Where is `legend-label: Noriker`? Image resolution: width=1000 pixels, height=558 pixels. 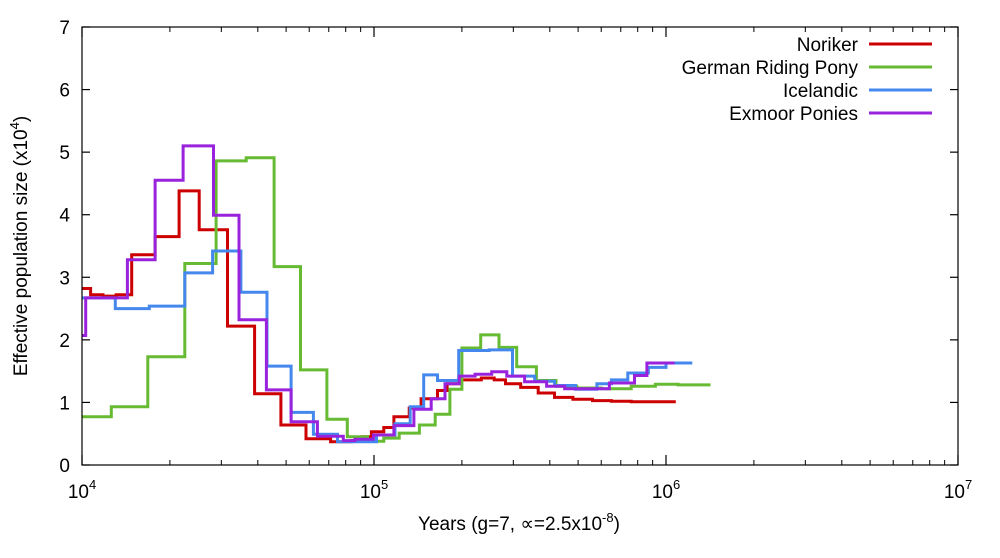 legend-label: Noriker is located at coordinates (828, 45).